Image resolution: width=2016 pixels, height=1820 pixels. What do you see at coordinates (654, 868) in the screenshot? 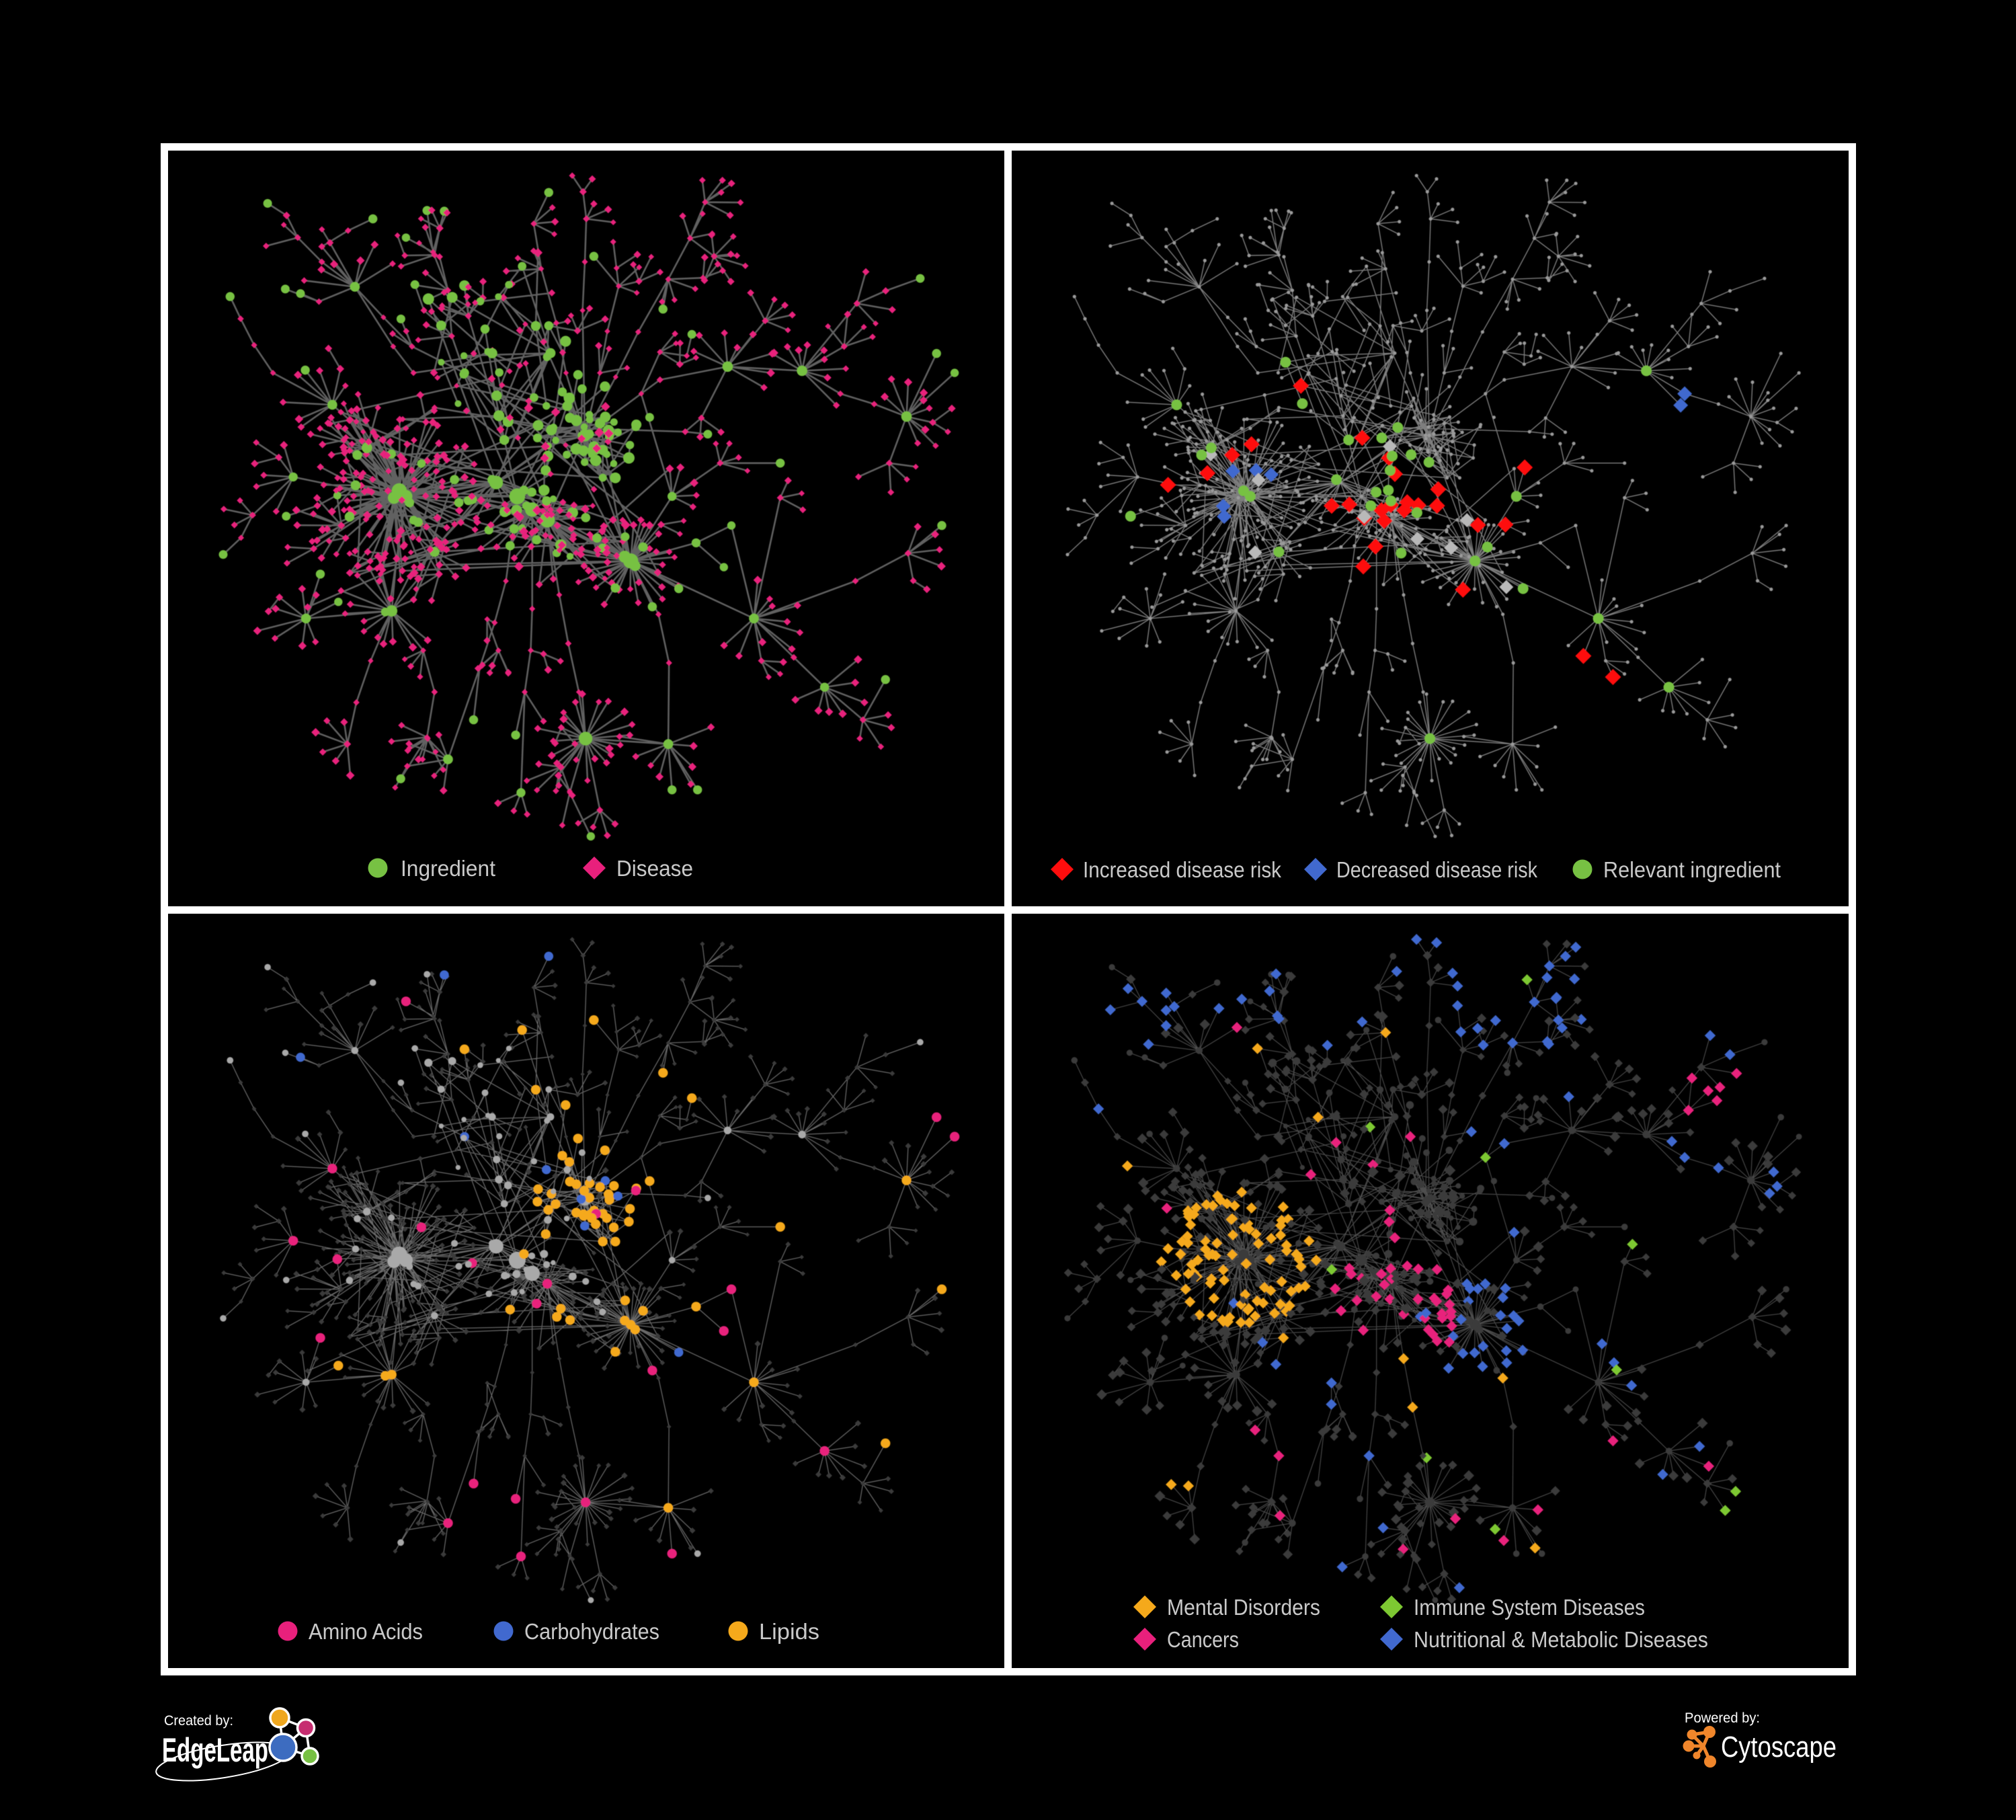
I see `svg-text: Disease` at bounding box center [654, 868].